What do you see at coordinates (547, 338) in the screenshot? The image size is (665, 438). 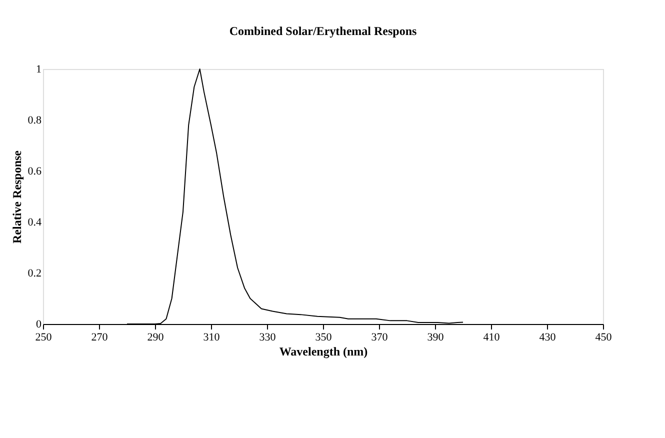 I see `x-tick-label: 430` at bounding box center [547, 338].